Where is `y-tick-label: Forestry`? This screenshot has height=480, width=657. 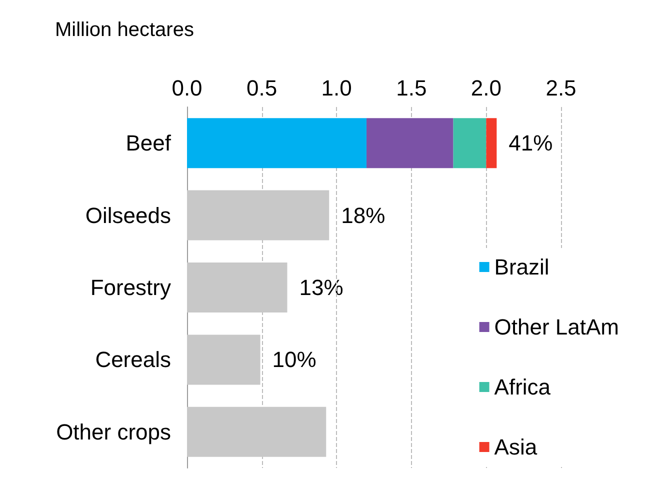
y-tick-label: Forestry is located at coordinates (130, 287).